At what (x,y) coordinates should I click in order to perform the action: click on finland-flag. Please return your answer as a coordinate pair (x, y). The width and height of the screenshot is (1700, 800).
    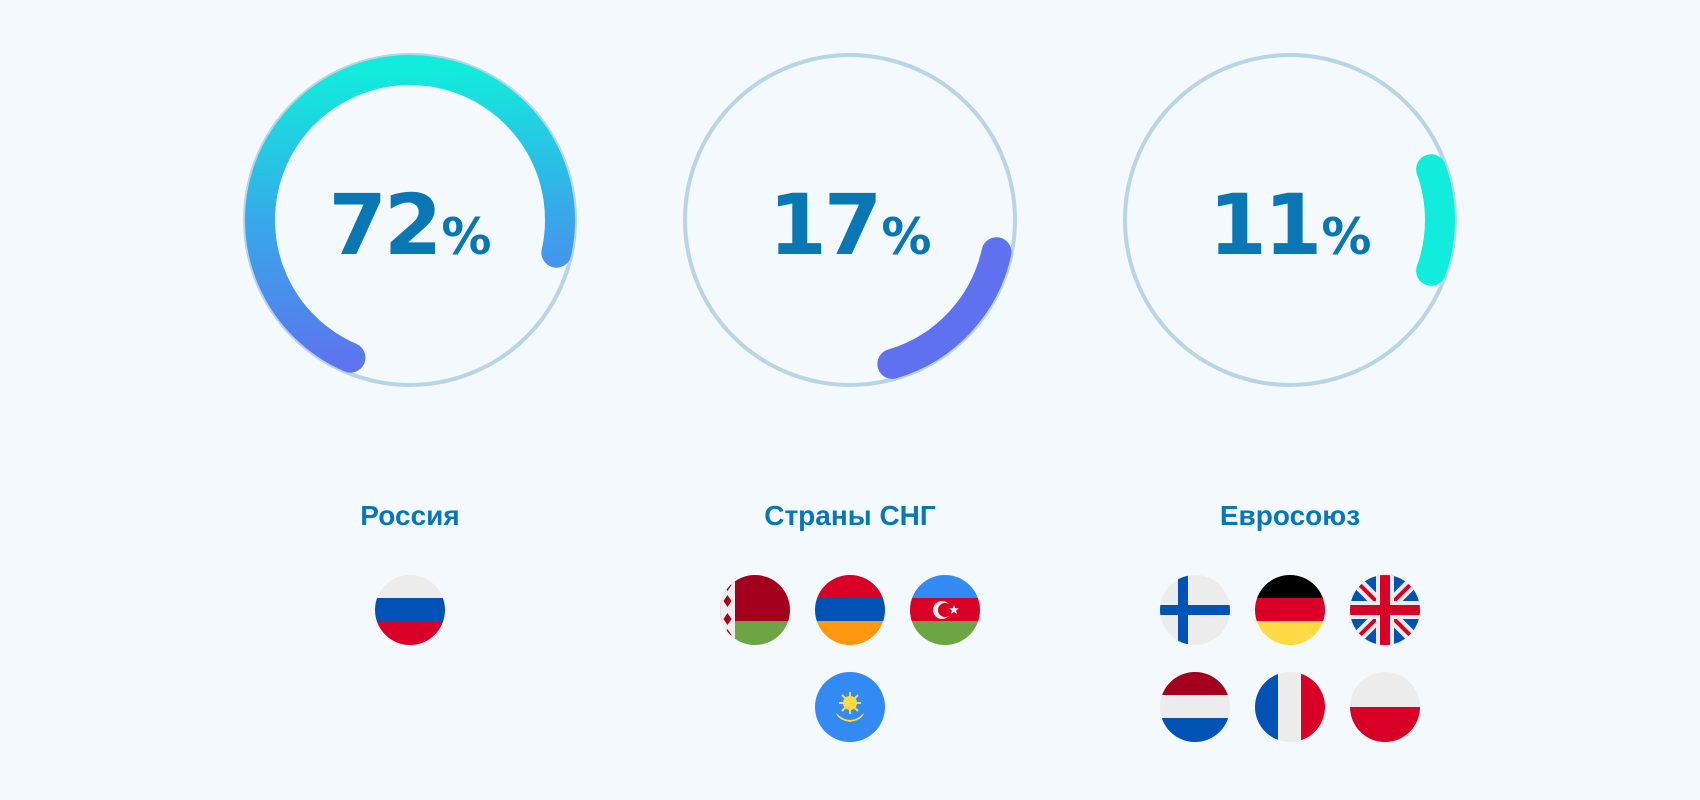
    Looking at the image, I should click on (1195, 610).